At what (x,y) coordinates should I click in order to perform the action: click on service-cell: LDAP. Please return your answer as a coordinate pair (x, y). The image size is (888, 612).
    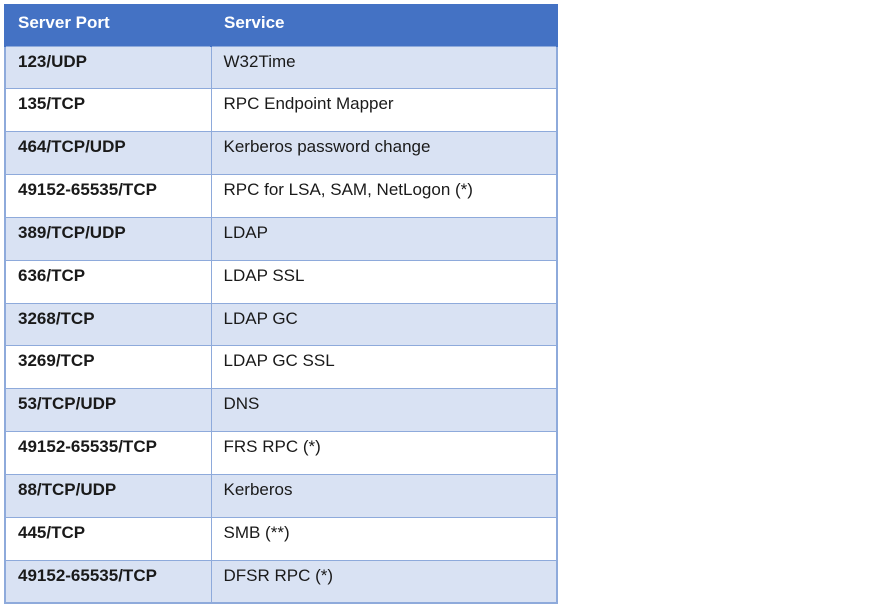
    Looking at the image, I should click on (384, 238).